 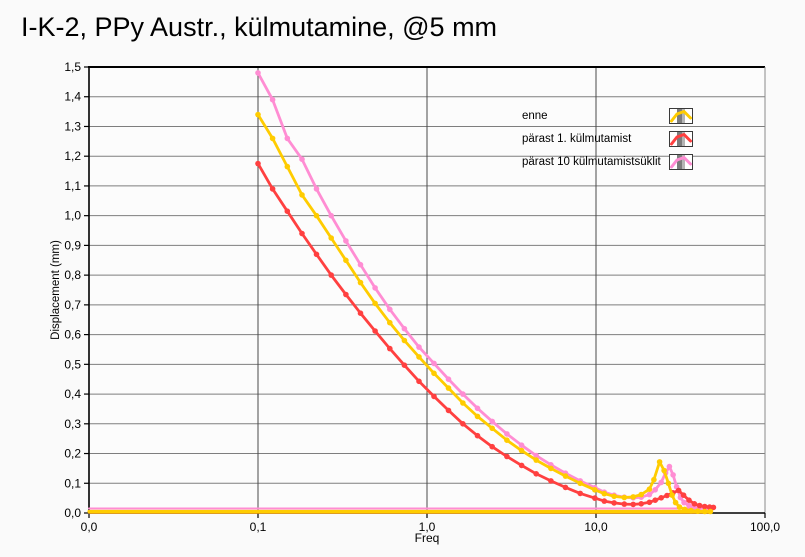 What do you see at coordinates (72, 126) in the screenshot?
I see `y-tick-label: 1,3` at bounding box center [72, 126].